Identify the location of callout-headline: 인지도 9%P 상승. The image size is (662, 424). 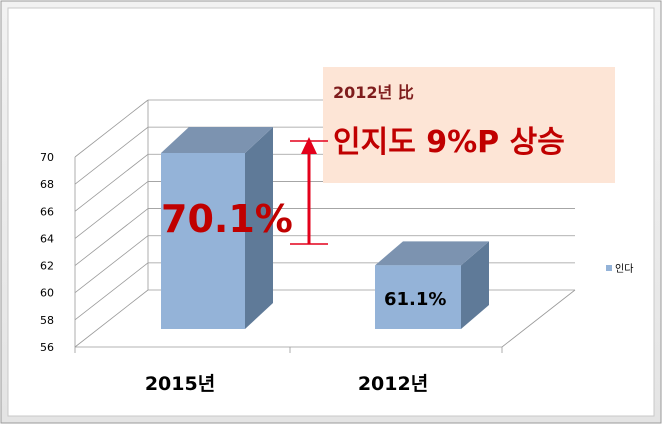
(449, 142).